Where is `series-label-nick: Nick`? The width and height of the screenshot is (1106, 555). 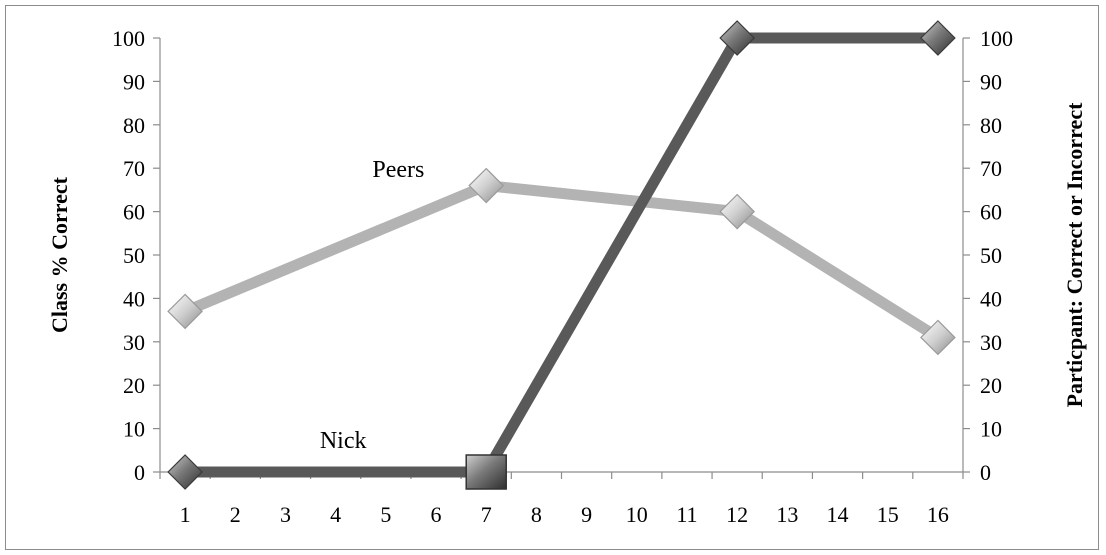 series-label-nick: Nick is located at coordinates (343, 441).